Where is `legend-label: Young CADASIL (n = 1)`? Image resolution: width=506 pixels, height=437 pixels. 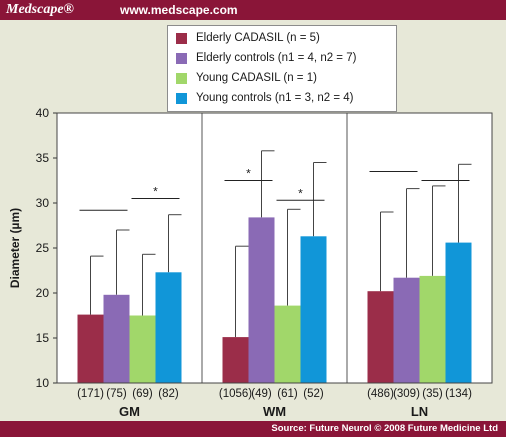
legend-label: Young CADASIL (n = 1) is located at coordinates (256, 78).